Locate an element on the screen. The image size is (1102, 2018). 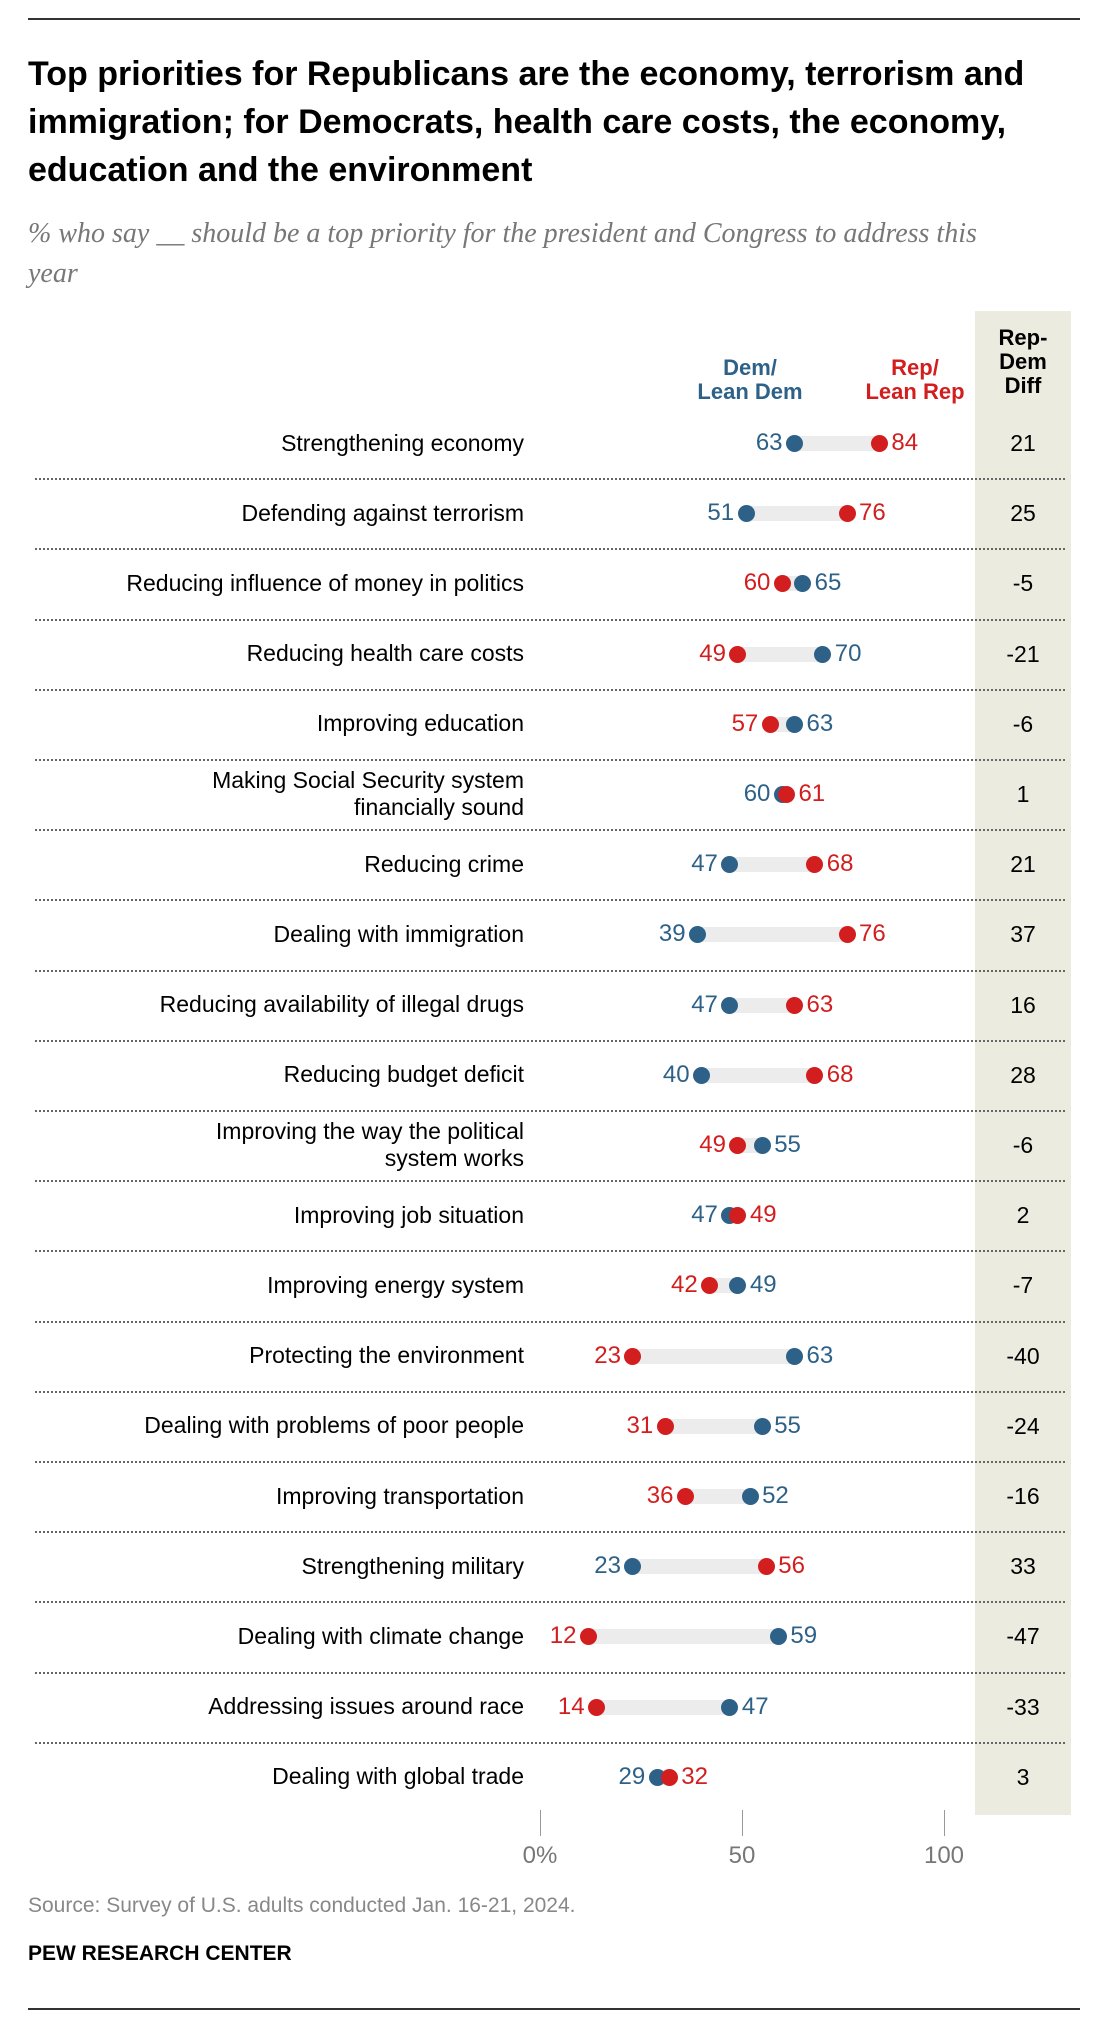
row-label: Addressing issues around race is located at coordinates (366, 1706).